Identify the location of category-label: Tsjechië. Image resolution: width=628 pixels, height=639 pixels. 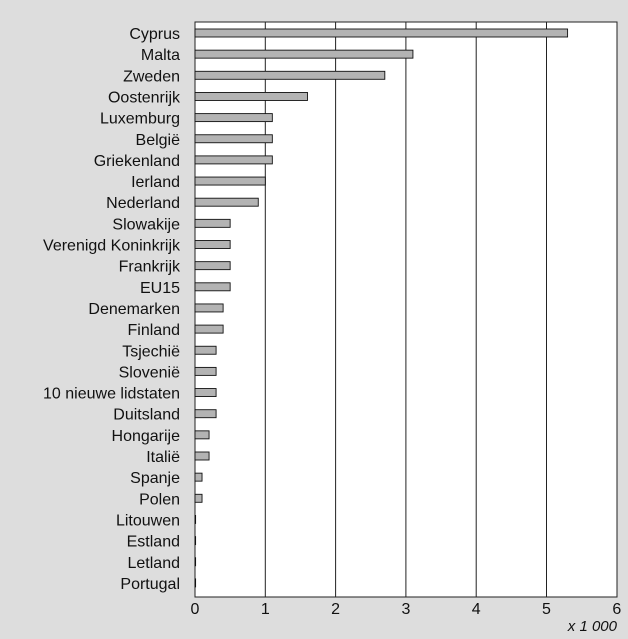
(151, 351).